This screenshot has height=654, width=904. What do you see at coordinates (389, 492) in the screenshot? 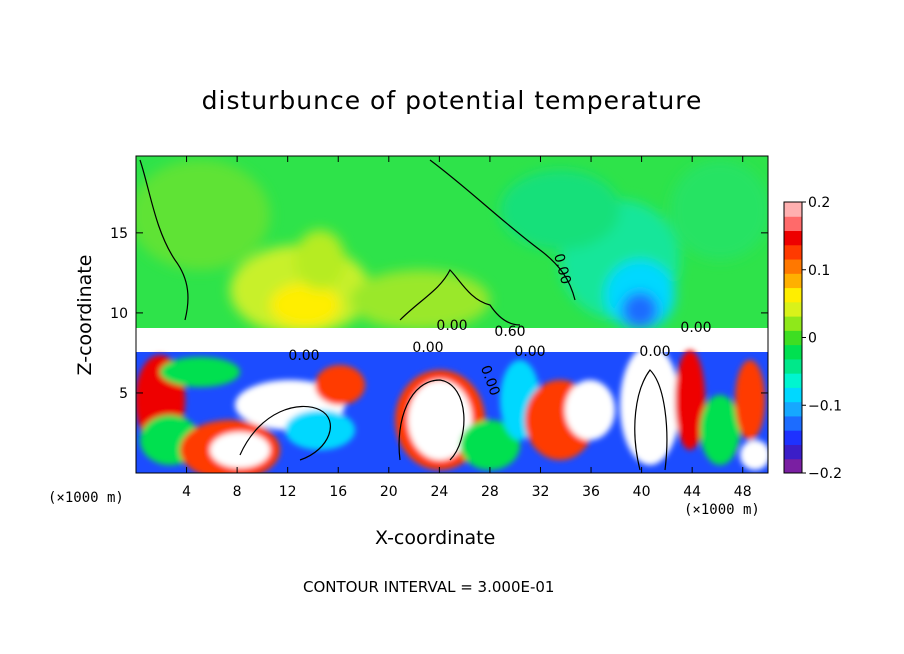
I see `x-tick-label: 20` at bounding box center [389, 492].